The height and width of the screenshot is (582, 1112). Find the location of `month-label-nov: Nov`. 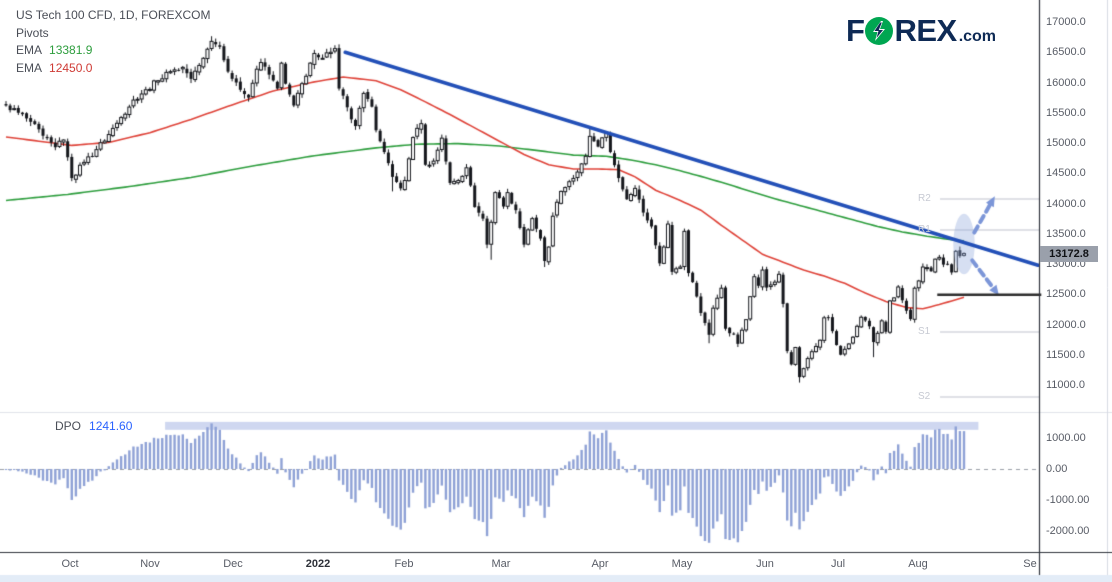

month-label-nov: Nov is located at coordinates (150, 564).